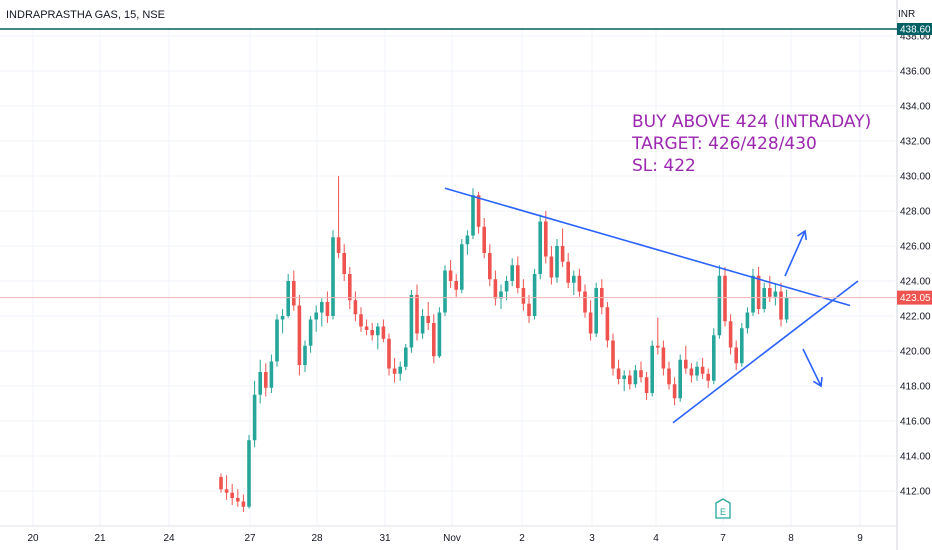 This screenshot has width=932, height=550. What do you see at coordinates (656, 538) in the screenshot?
I see `x-tick-label: 4` at bounding box center [656, 538].